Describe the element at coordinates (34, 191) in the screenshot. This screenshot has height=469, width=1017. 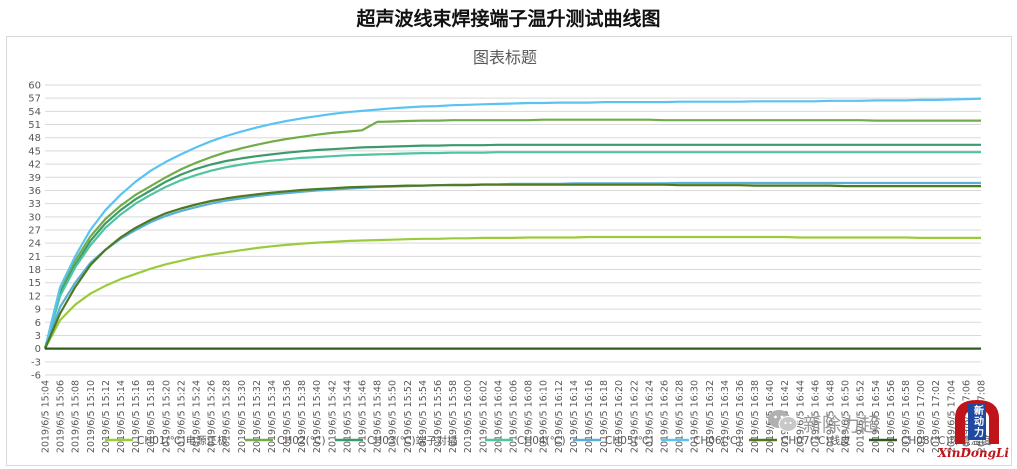
I see `y-tick-label: 36` at that location.